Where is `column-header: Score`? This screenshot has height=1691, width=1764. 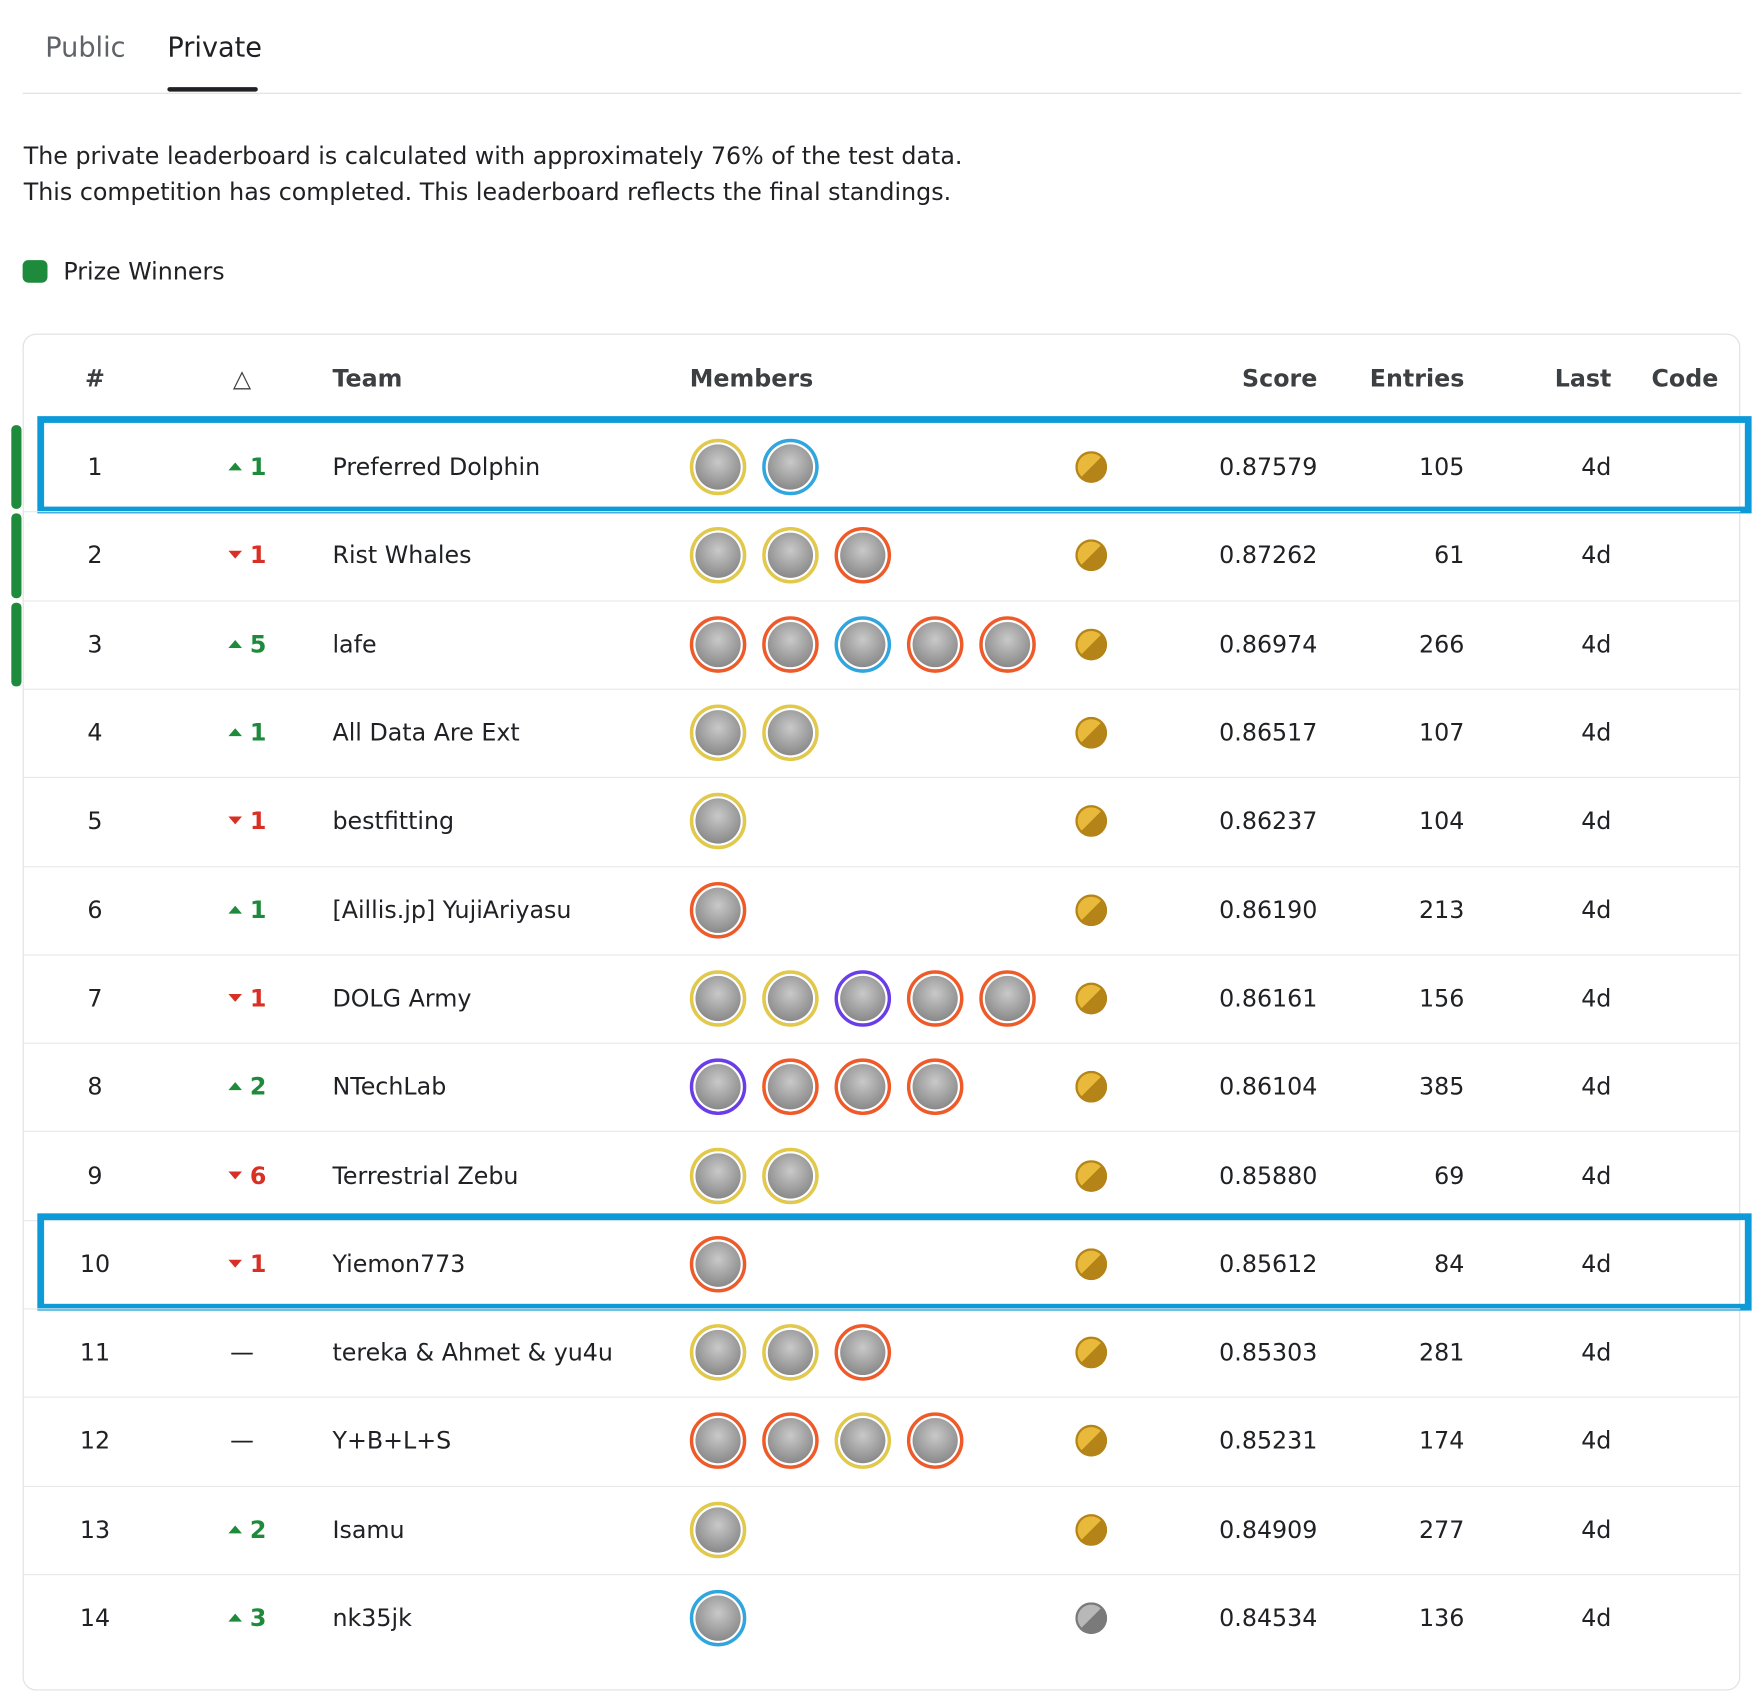 column-header: Score is located at coordinates (1280, 379).